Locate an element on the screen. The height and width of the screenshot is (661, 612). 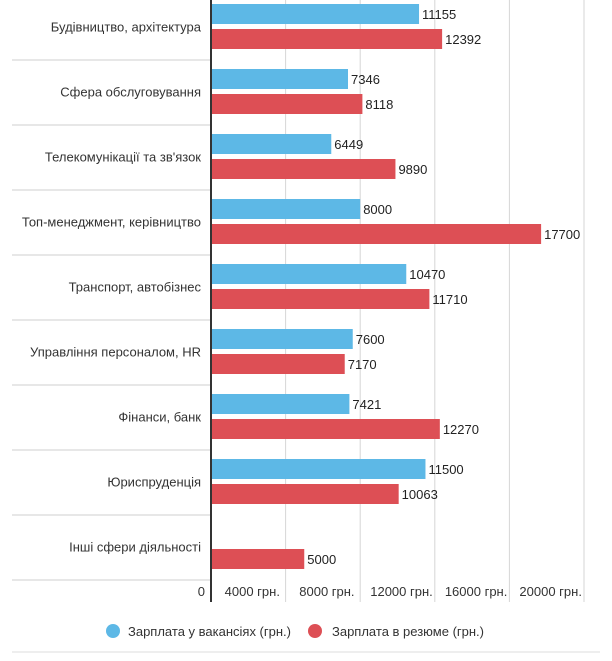
category-label: Будівництво, архітектура is located at coordinates (126, 27).